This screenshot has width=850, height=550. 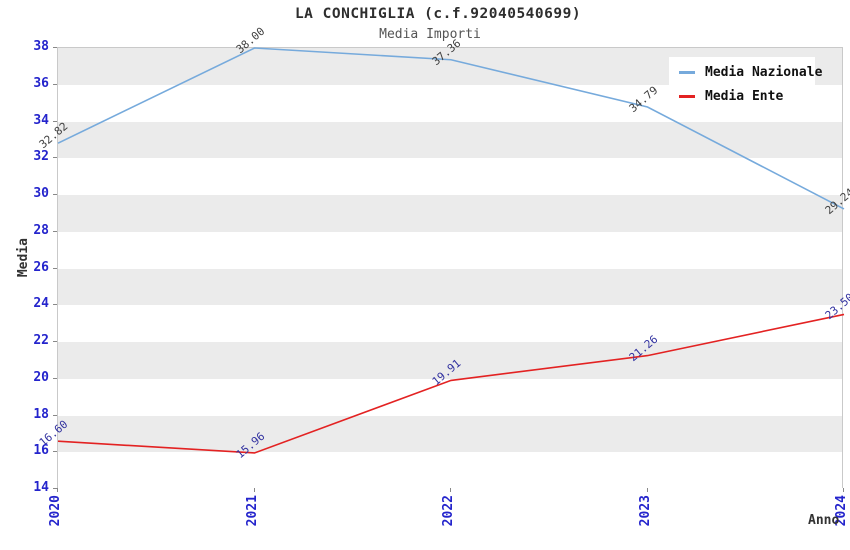 What do you see at coordinates (41, 267) in the screenshot?
I see `y-tick-label: 26` at bounding box center [41, 267].